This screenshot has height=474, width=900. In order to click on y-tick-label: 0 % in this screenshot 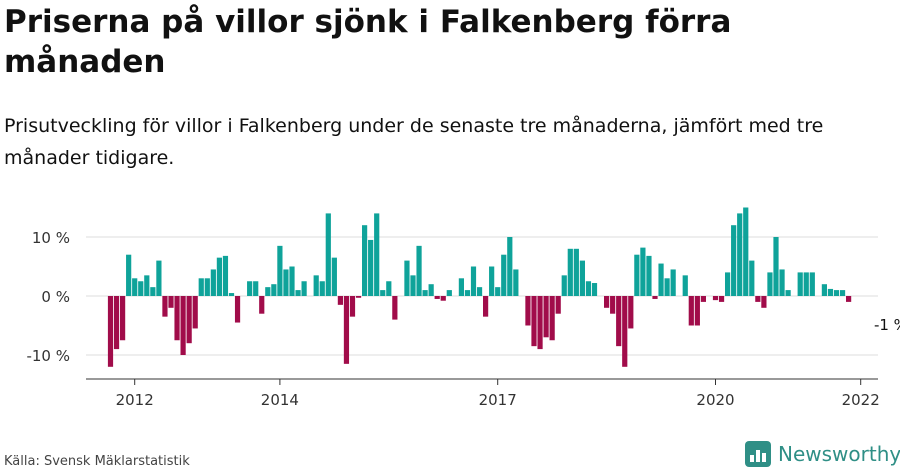, I will do `click(55, 297)`.